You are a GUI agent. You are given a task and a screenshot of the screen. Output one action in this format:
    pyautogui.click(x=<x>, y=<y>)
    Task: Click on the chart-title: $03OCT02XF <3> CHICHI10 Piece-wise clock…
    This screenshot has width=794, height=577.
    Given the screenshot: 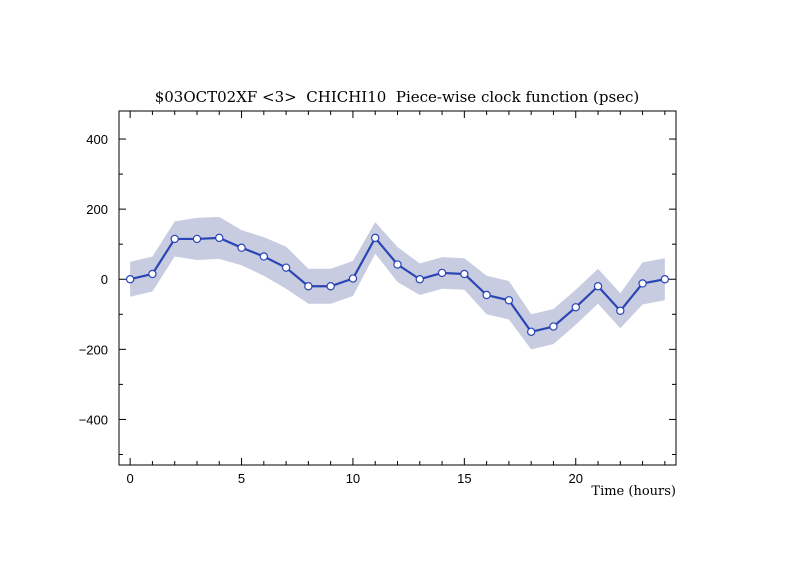 What is the action you would take?
    pyautogui.click(x=397, y=97)
    